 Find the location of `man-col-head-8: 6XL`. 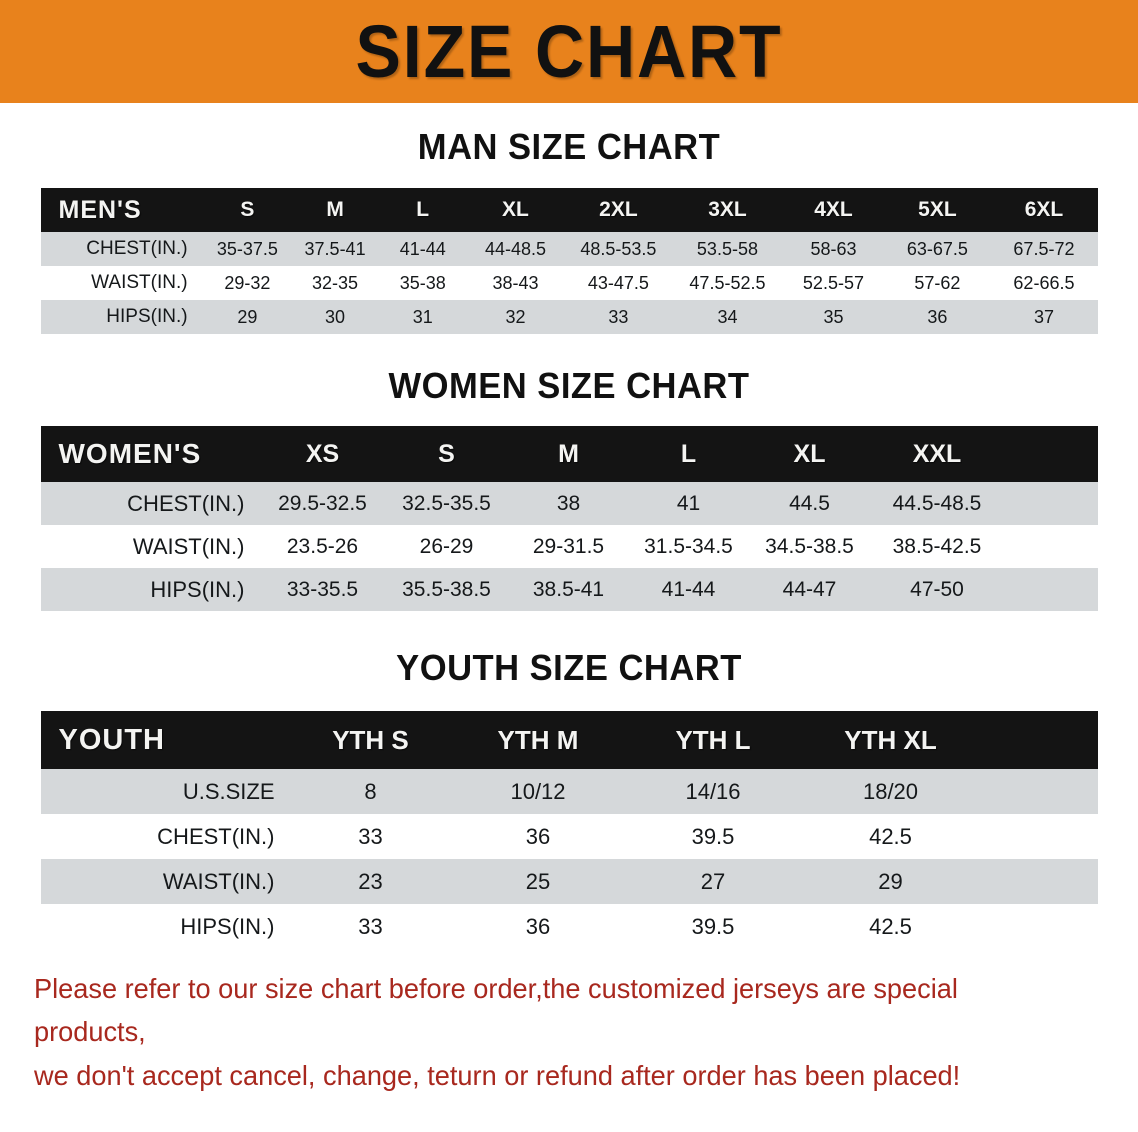

man-col-head-8: 6XL is located at coordinates (1044, 209).